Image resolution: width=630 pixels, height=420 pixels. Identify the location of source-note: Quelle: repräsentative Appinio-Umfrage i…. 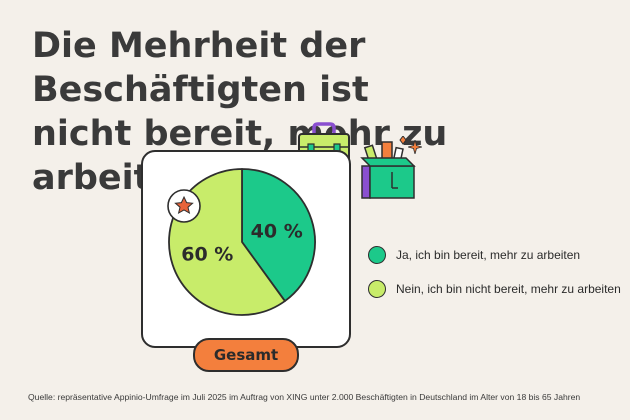
(304, 397).